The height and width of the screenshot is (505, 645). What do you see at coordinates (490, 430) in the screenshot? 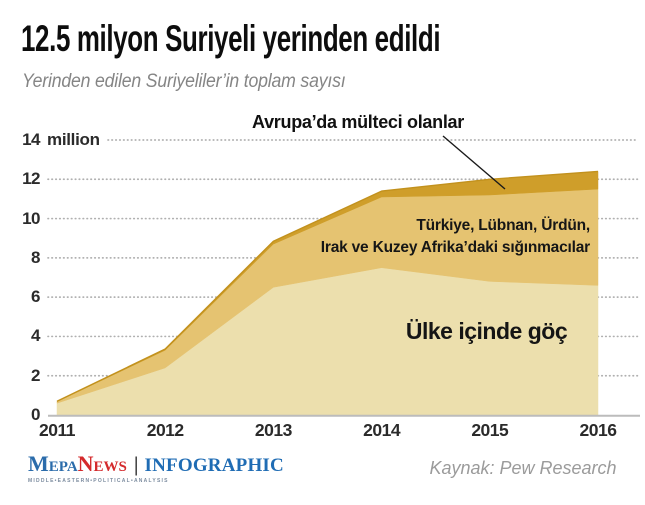
I see `x-tick-label-2015: 2015` at bounding box center [490, 430].